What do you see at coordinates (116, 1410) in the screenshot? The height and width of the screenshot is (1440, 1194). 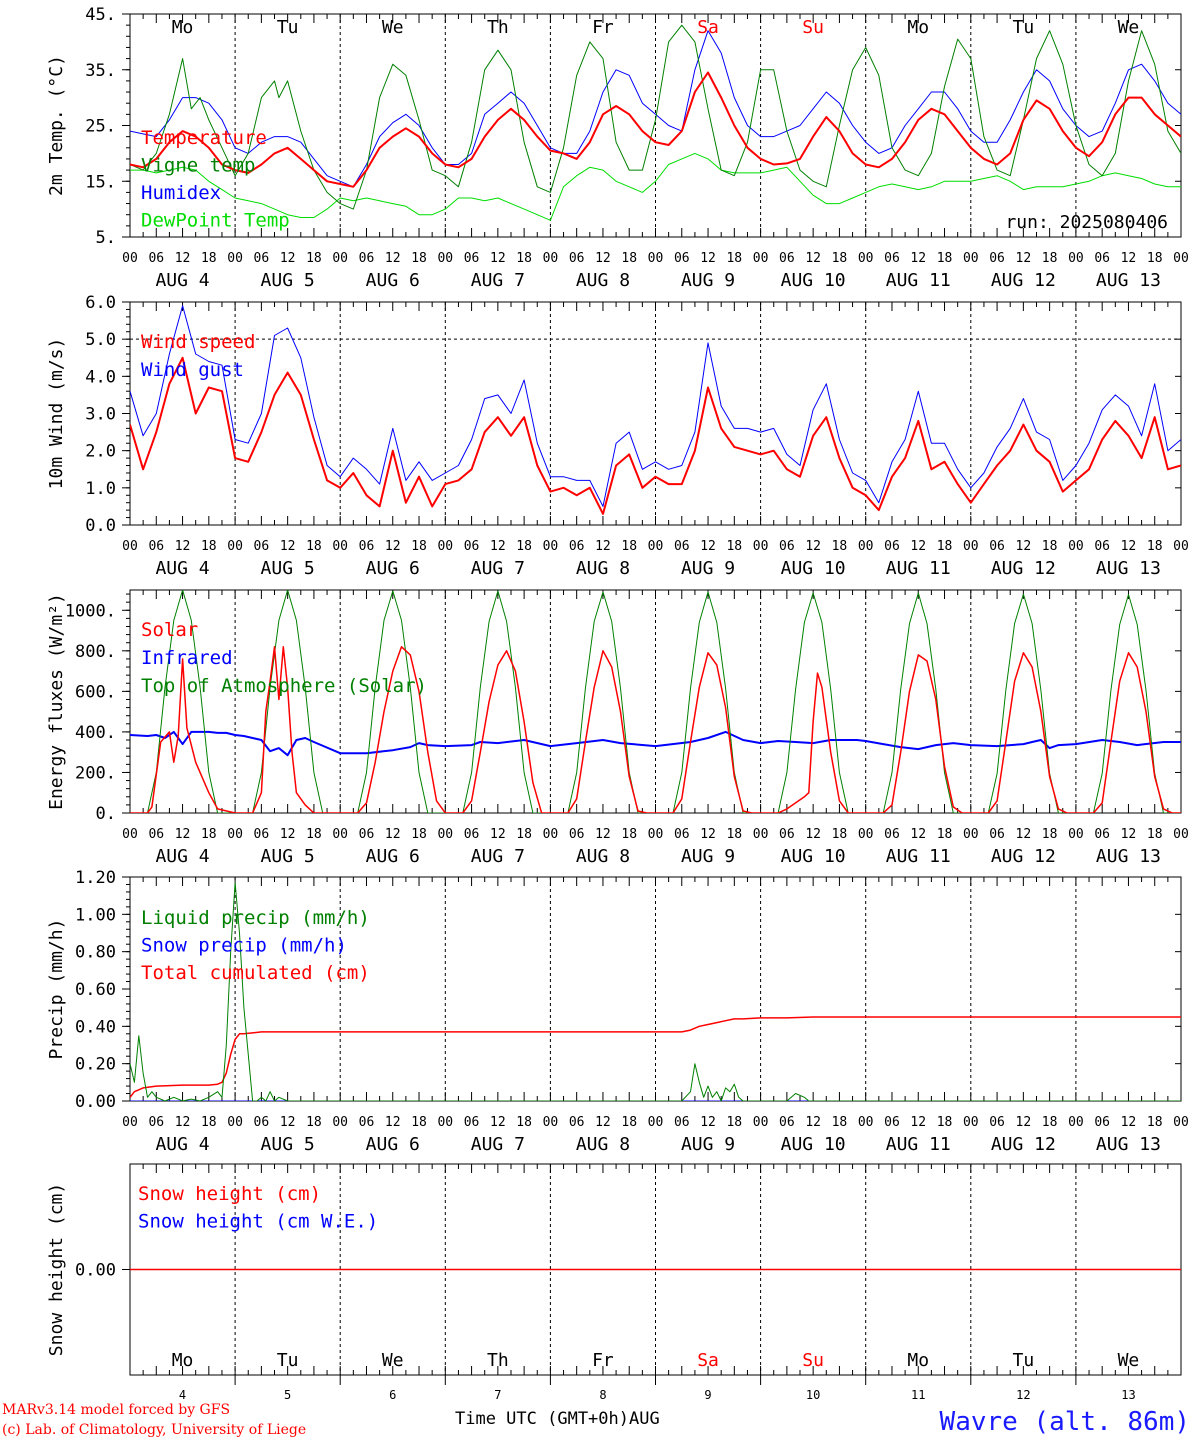 I see `credit-line-1: MARv3.14 model forced by GFS` at bounding box center [116, 1410].